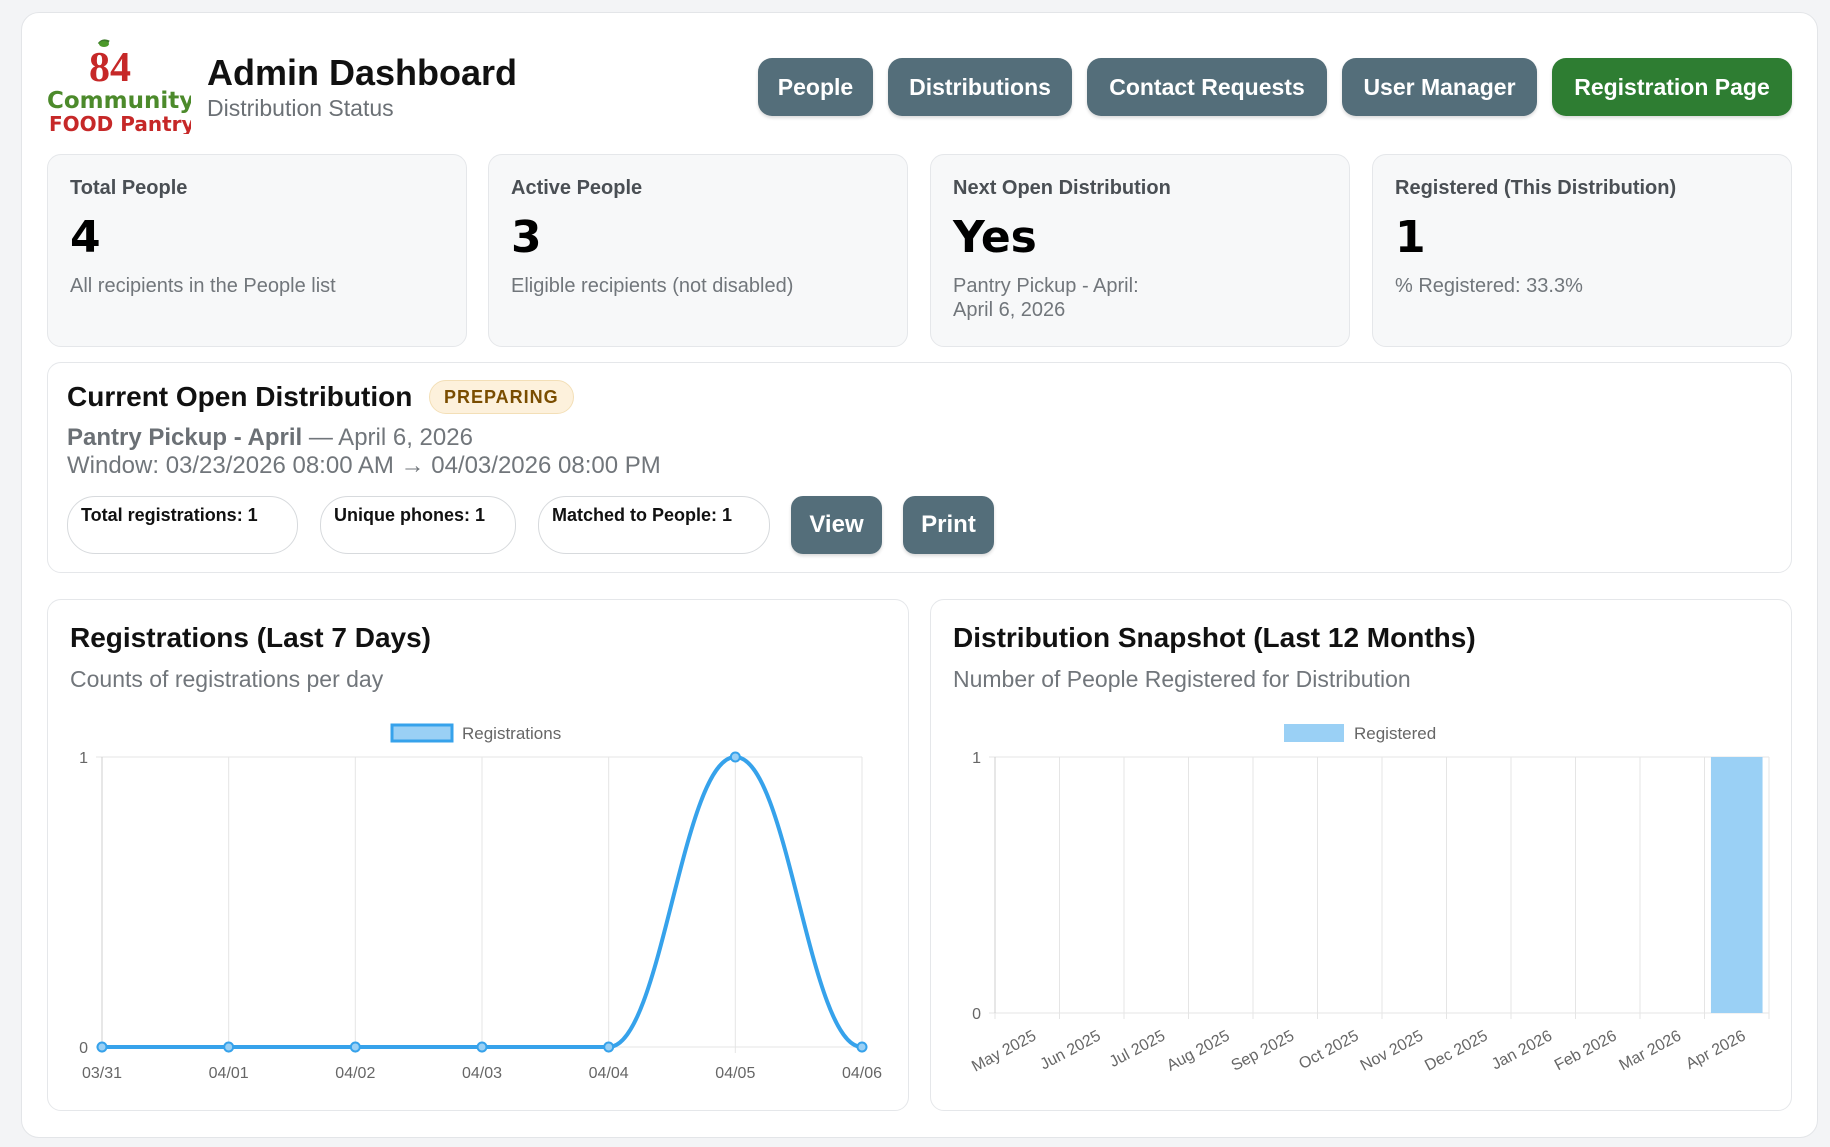 This screenshot has height=1147, width=1830. I want to click on x-tick-label: 04/03, so click(482, 1073).